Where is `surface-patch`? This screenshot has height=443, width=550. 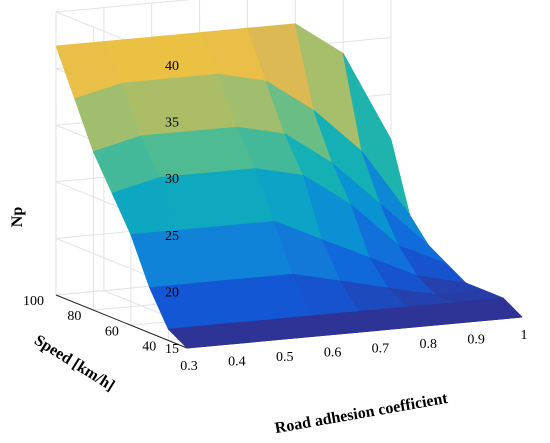
surface-patch is located at coordinates (488, 309).